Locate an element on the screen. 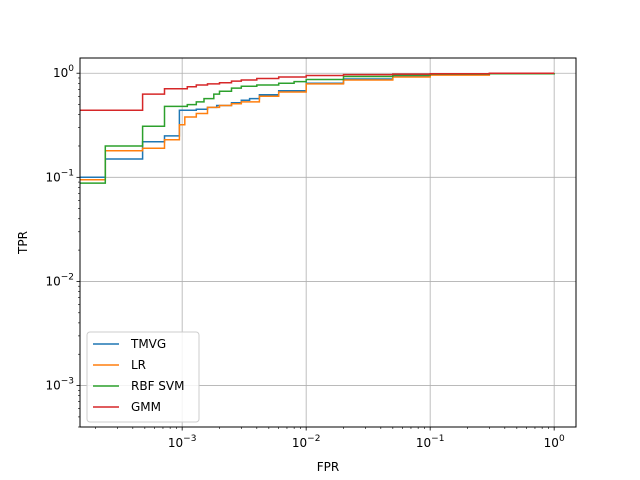  legend-box is located at coordinates (143, 377).